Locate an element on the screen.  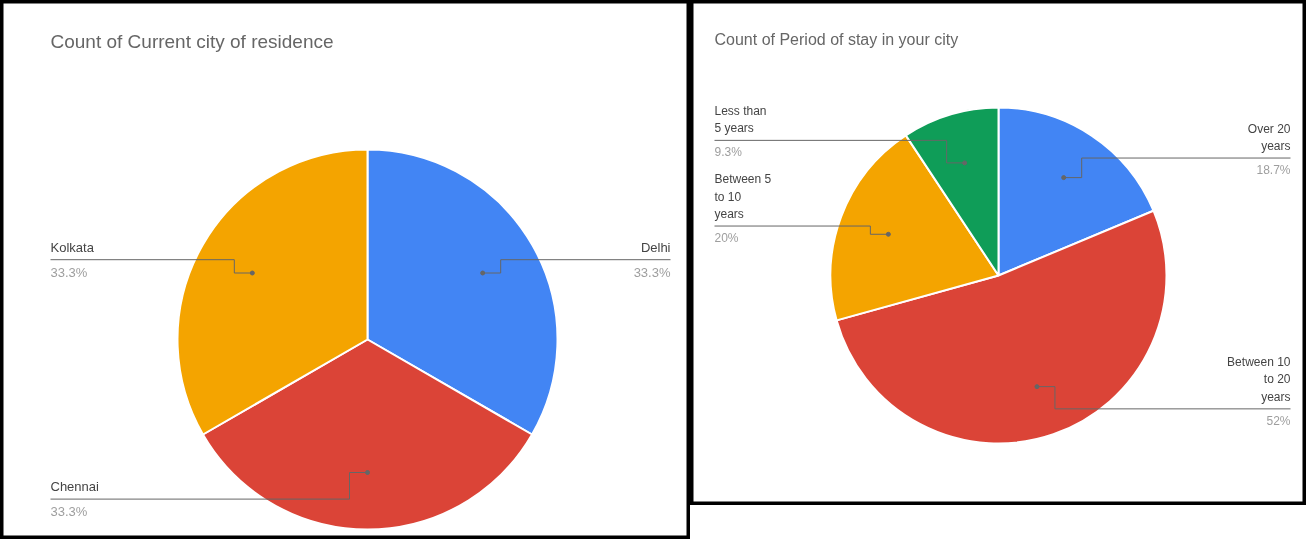
data-label: 20% is located at coordinates (726, 238).